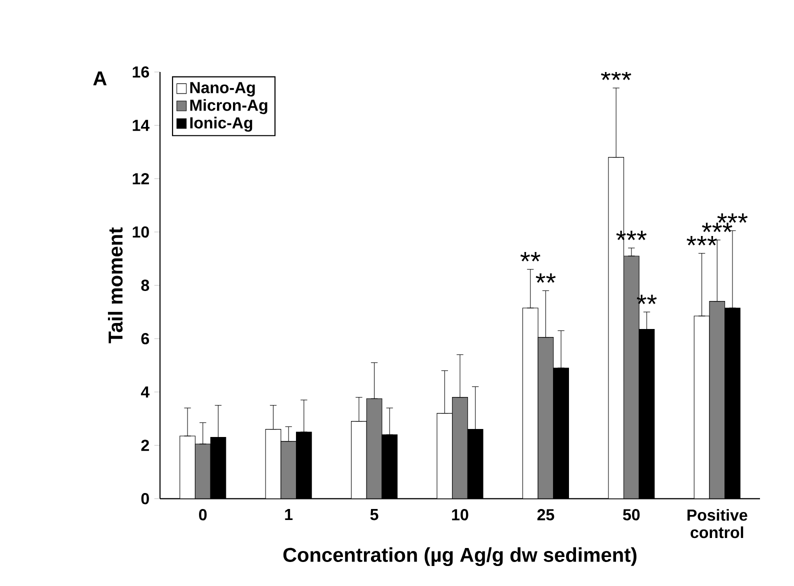 This screenshot has width=794, height=586. Describe the element at coordinates (221, 124) in the screenshot. I see `legend-label: Ionic-Ag` at that location.